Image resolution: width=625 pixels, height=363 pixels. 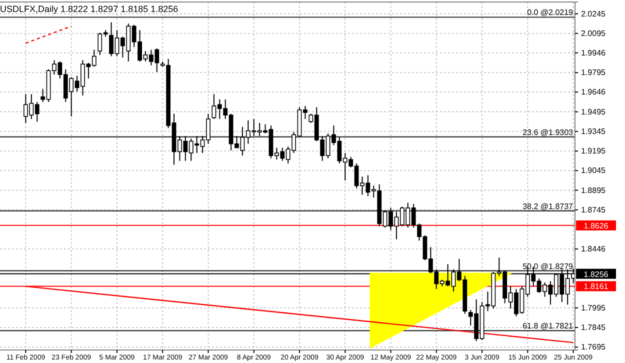 I want to click on y-tick-label: 1.9045, so click(x=593, y=171).